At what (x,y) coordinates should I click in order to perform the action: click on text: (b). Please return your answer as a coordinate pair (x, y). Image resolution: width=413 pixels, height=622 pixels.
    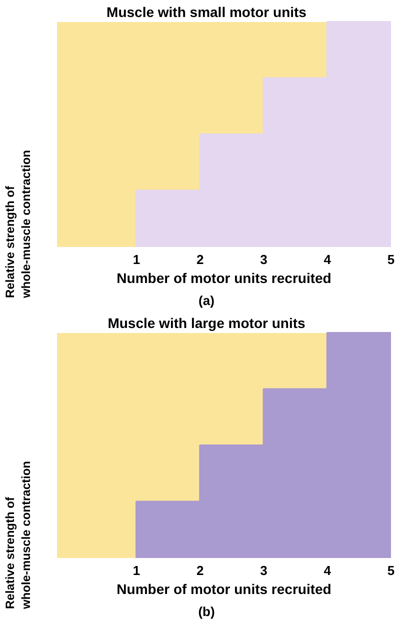
    Looking at the image, I should click on (206, 611).